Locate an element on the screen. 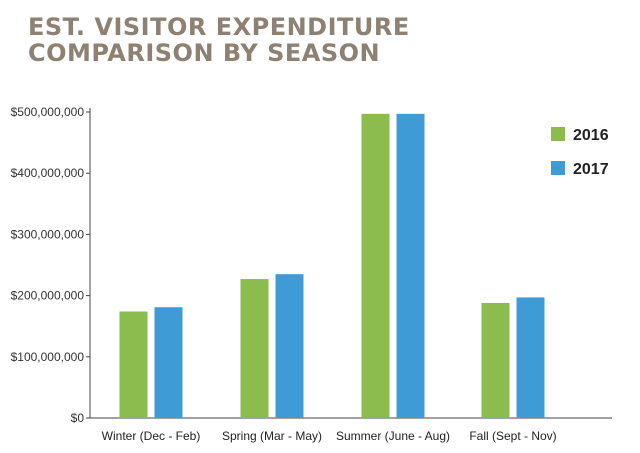 This screenshot has width=640, height=453. legend-label-2017: 2017 is located at coordinates (591, 169).